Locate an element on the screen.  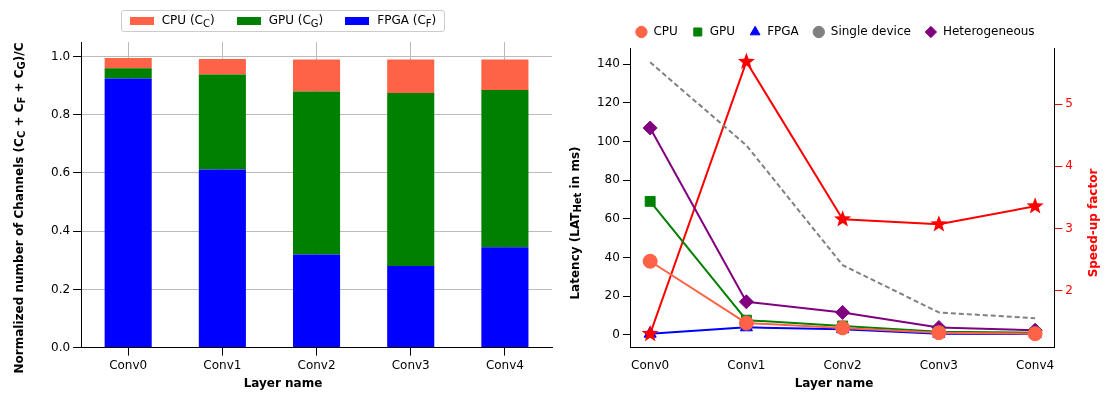
y2-tick-label: 2 is located at coordinates (1069, 290).